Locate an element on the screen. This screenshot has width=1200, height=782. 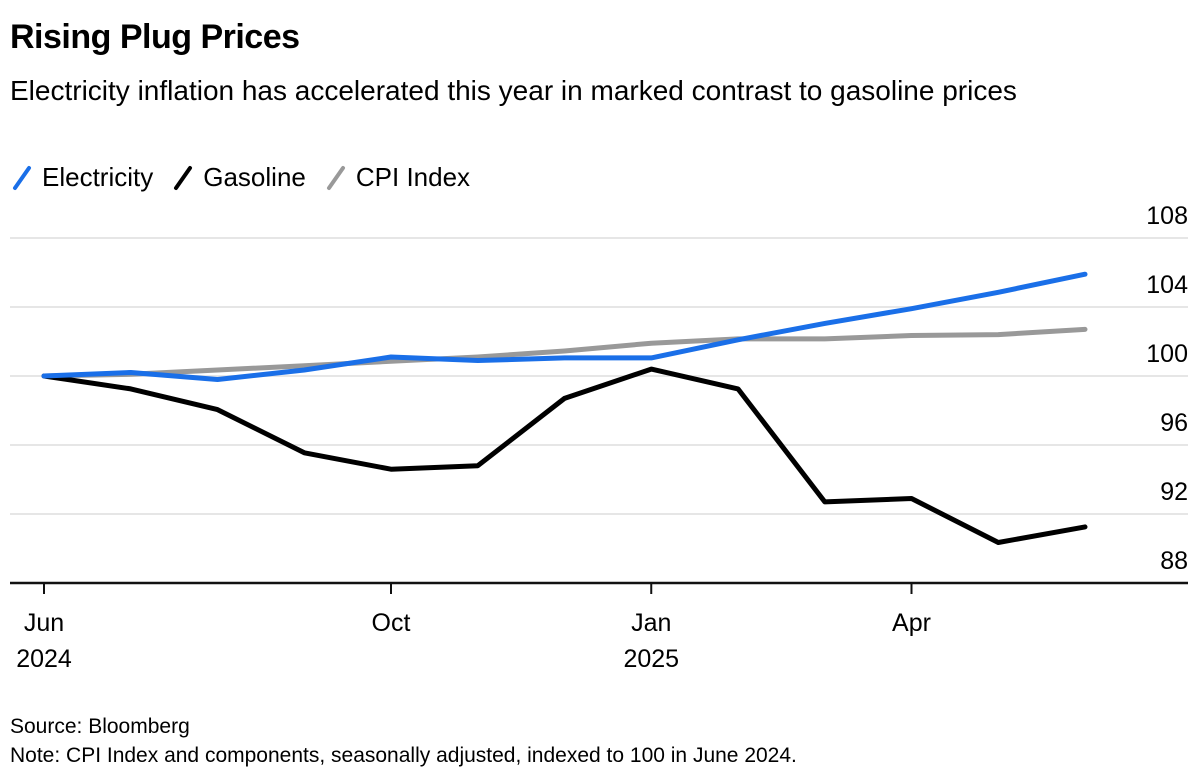
x-tick-label: Apr is located at coordinates (911, 623).